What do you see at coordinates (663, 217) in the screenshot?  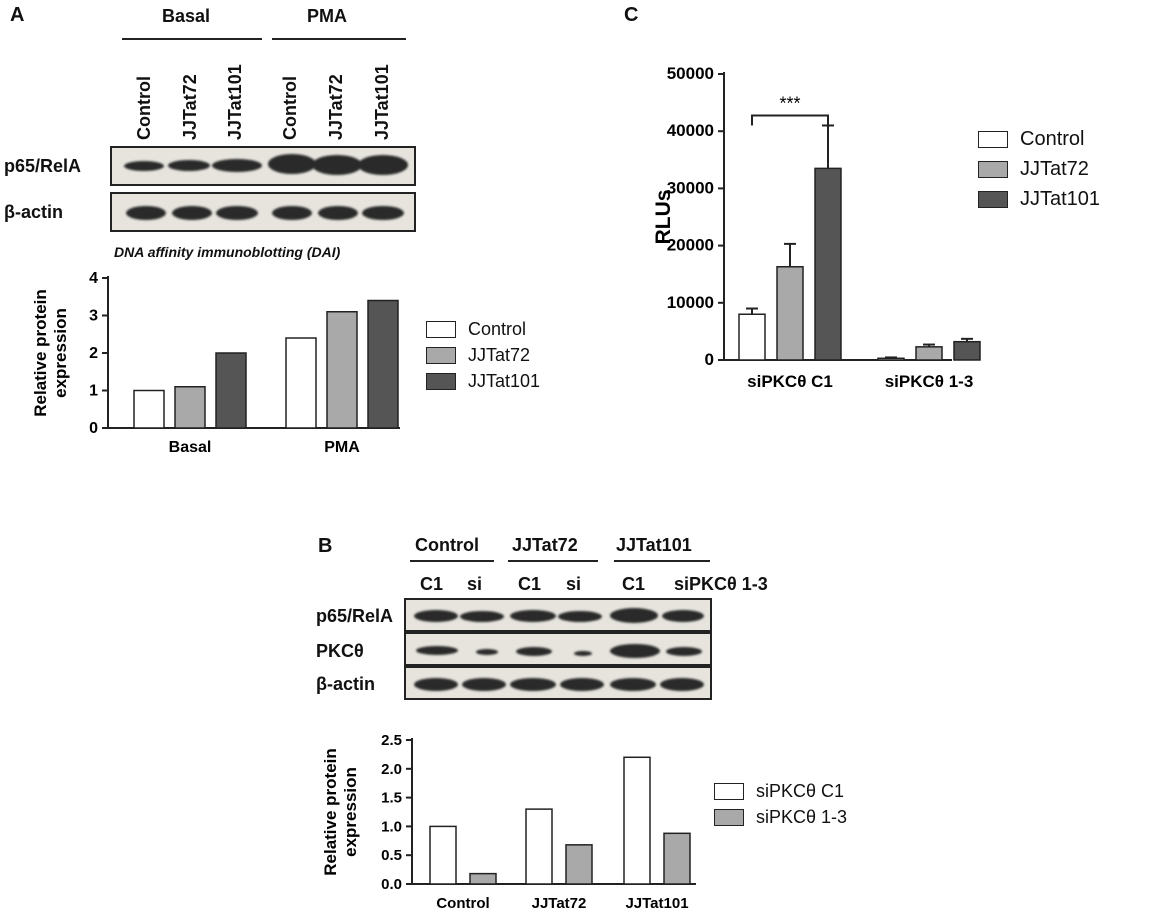 I see `y-axis-label: RLUs` at bounding box center [663, 217].